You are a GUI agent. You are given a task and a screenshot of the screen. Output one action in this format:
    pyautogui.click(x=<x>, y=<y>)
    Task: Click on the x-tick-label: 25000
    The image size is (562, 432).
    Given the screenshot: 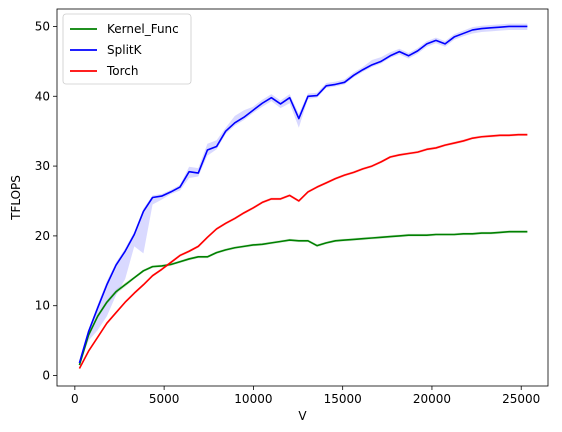 What is the action you would take?
    pyautogui.click(x=521, y=399)
    